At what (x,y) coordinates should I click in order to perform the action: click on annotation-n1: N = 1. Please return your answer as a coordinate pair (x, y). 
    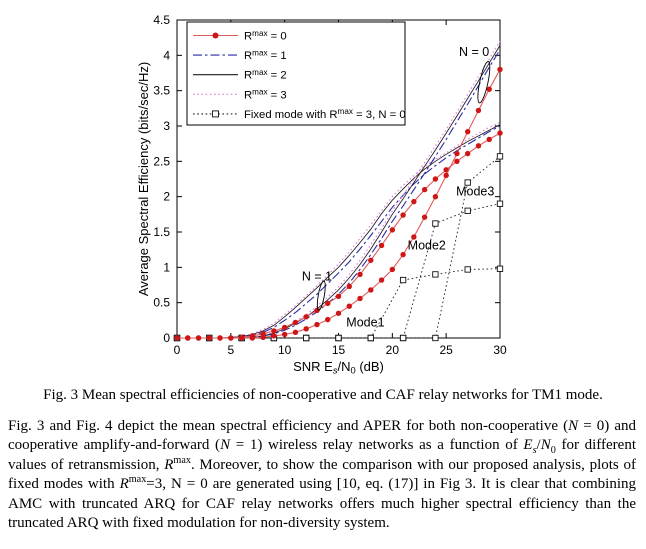
    Looking at the image, I should click on (317, 277).